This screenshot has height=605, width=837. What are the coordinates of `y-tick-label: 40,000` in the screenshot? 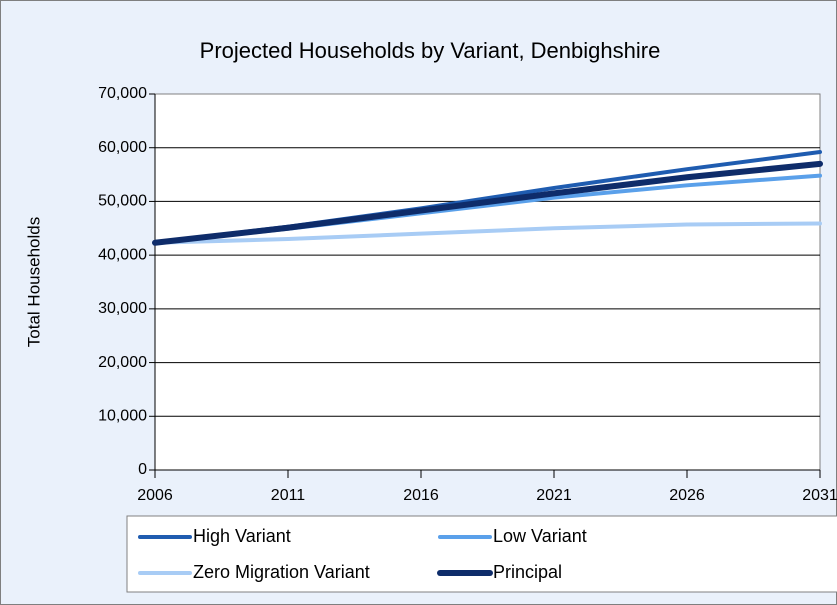 It's located at (122, 254).